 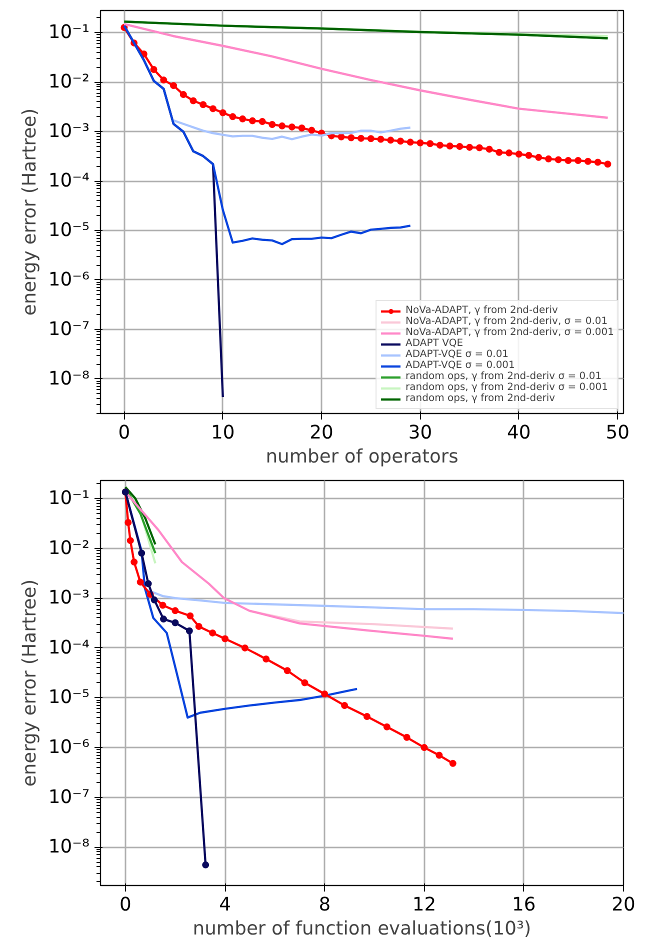 I want to click on x-tick-label: 50, so click(x=618, y=433).